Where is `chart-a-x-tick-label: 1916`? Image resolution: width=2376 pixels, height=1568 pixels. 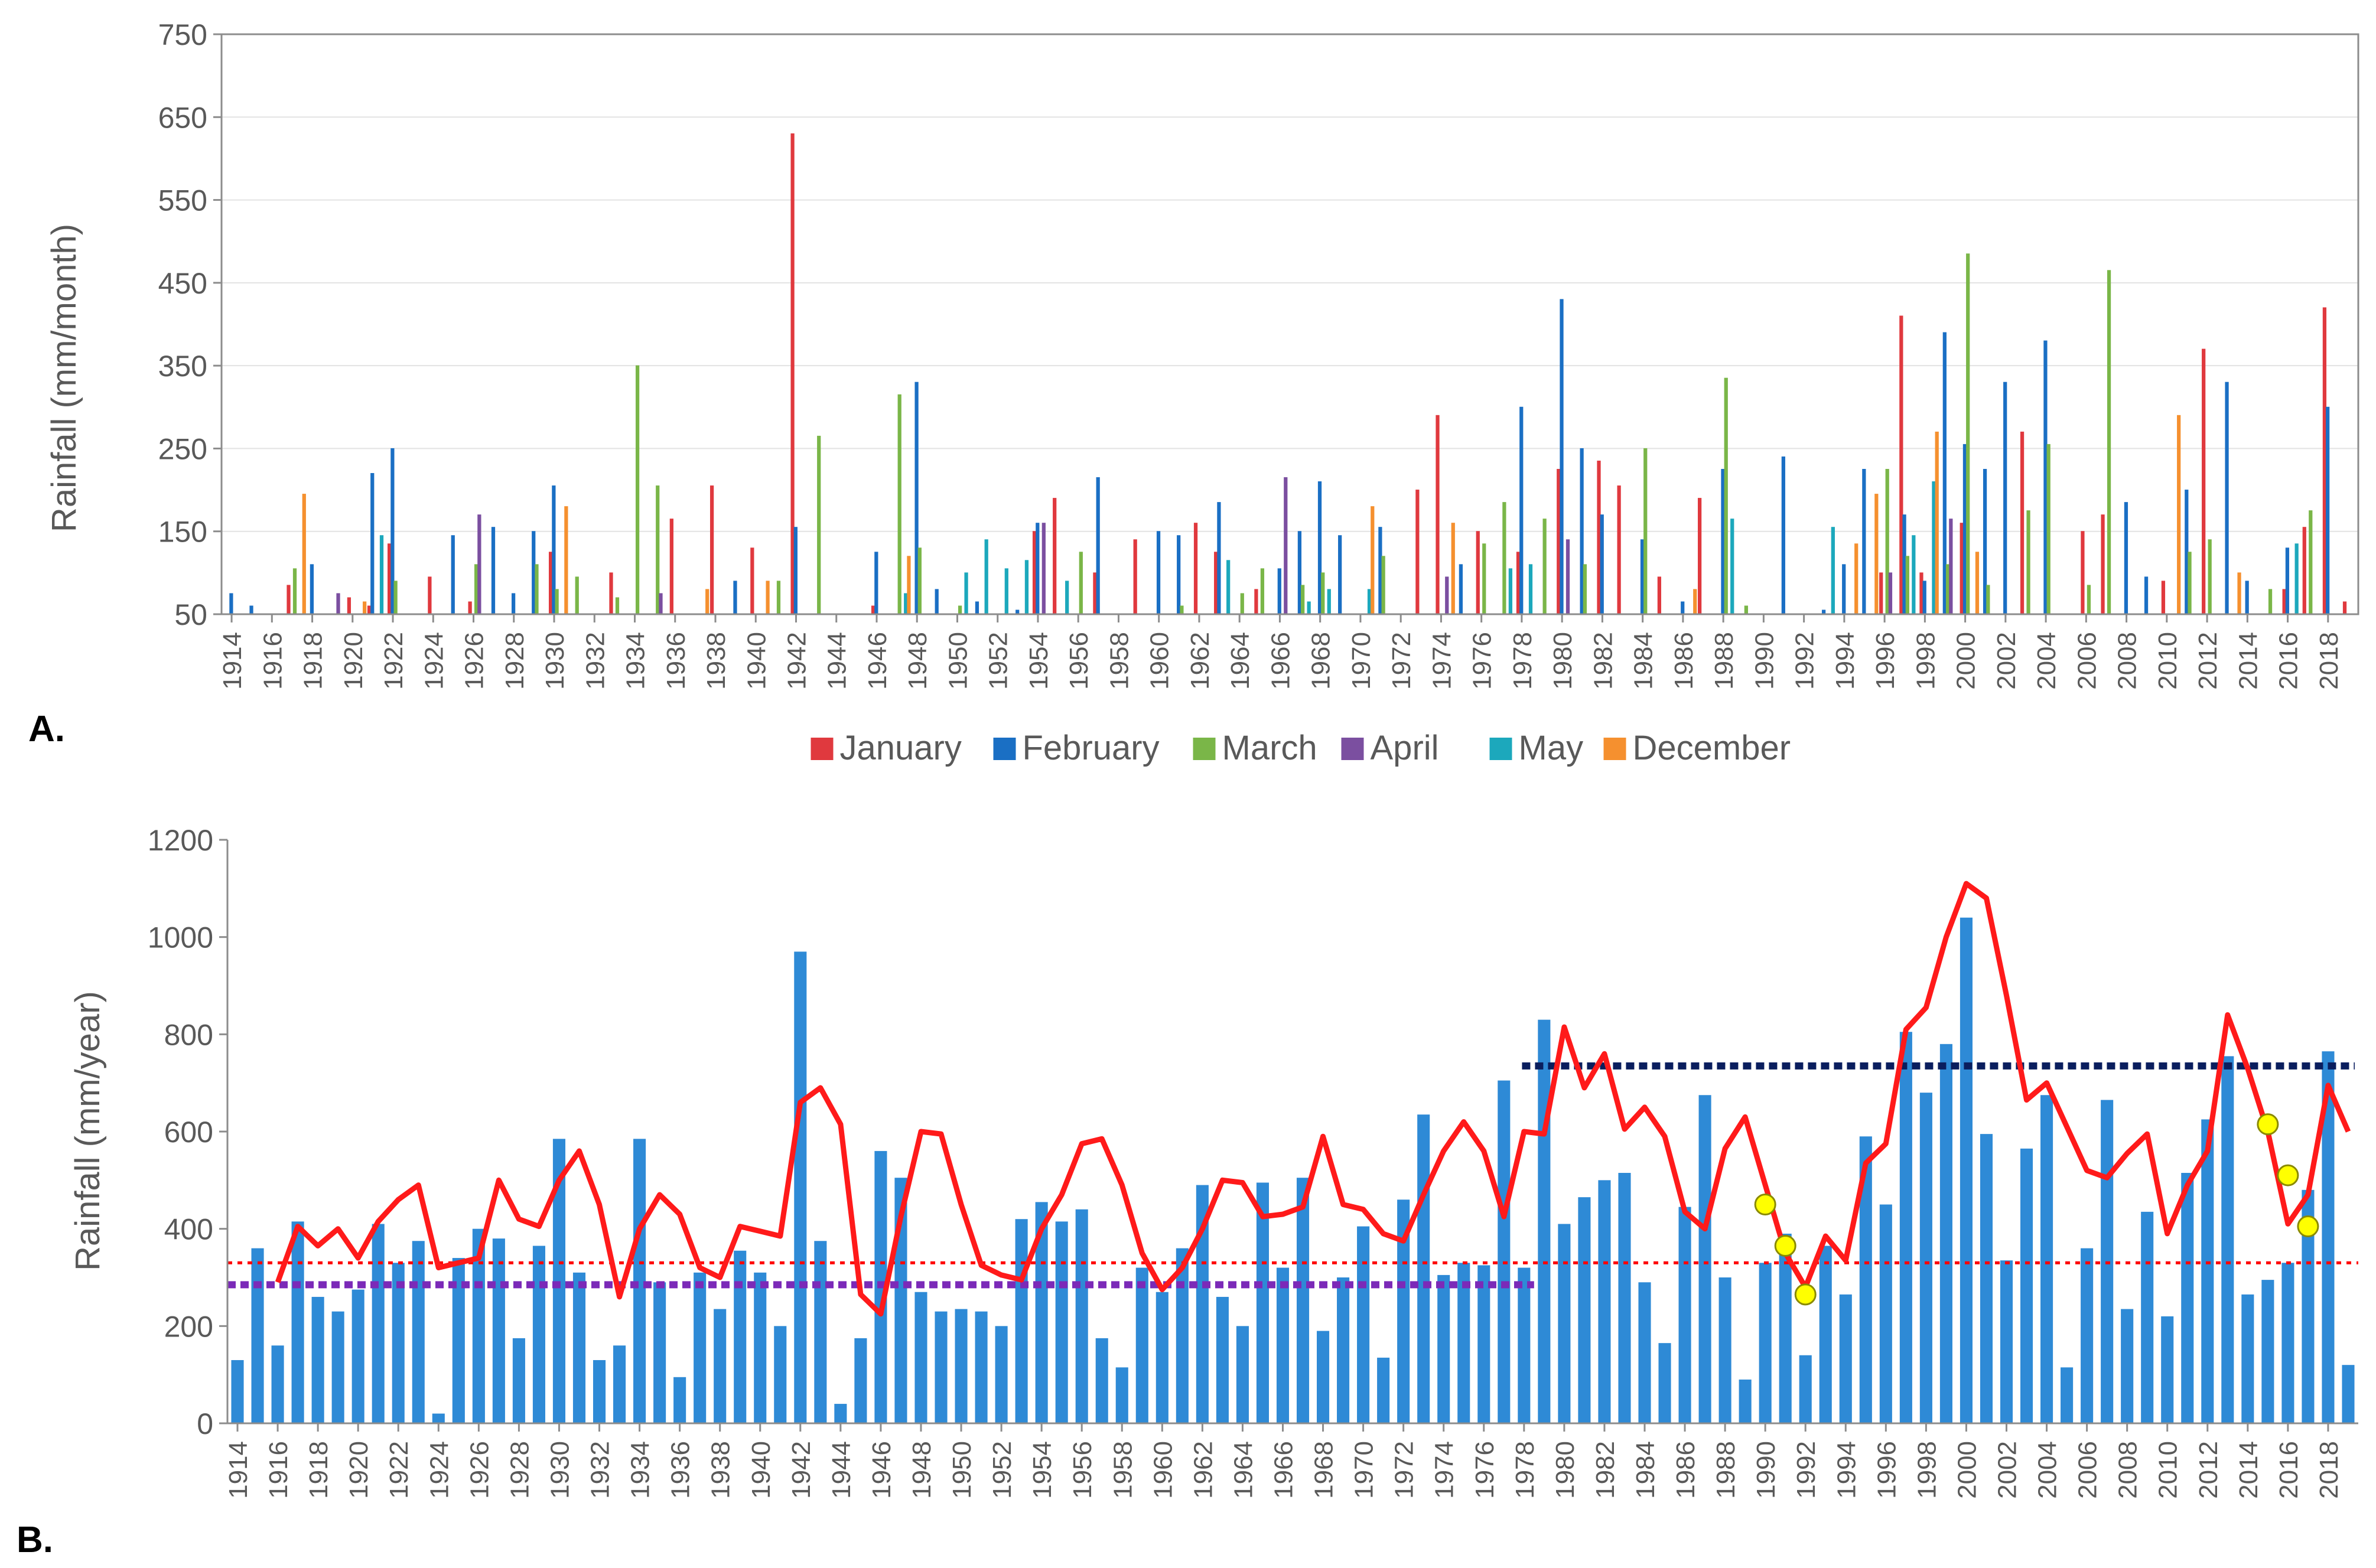 chart-a-x-tick-label: 1916 is located at coordinates (272, 661).